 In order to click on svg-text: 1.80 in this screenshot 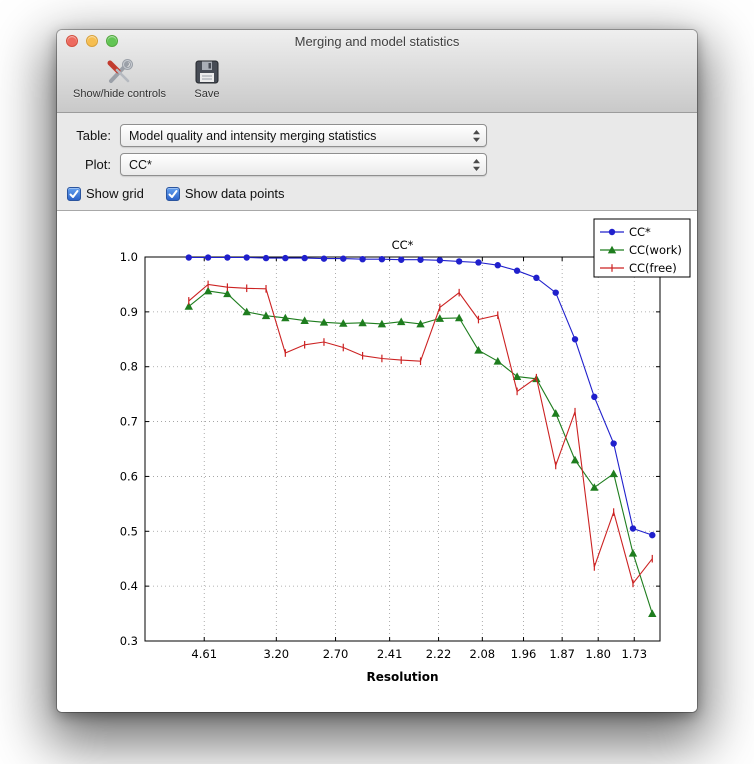, I will do `click(598, 654)`.